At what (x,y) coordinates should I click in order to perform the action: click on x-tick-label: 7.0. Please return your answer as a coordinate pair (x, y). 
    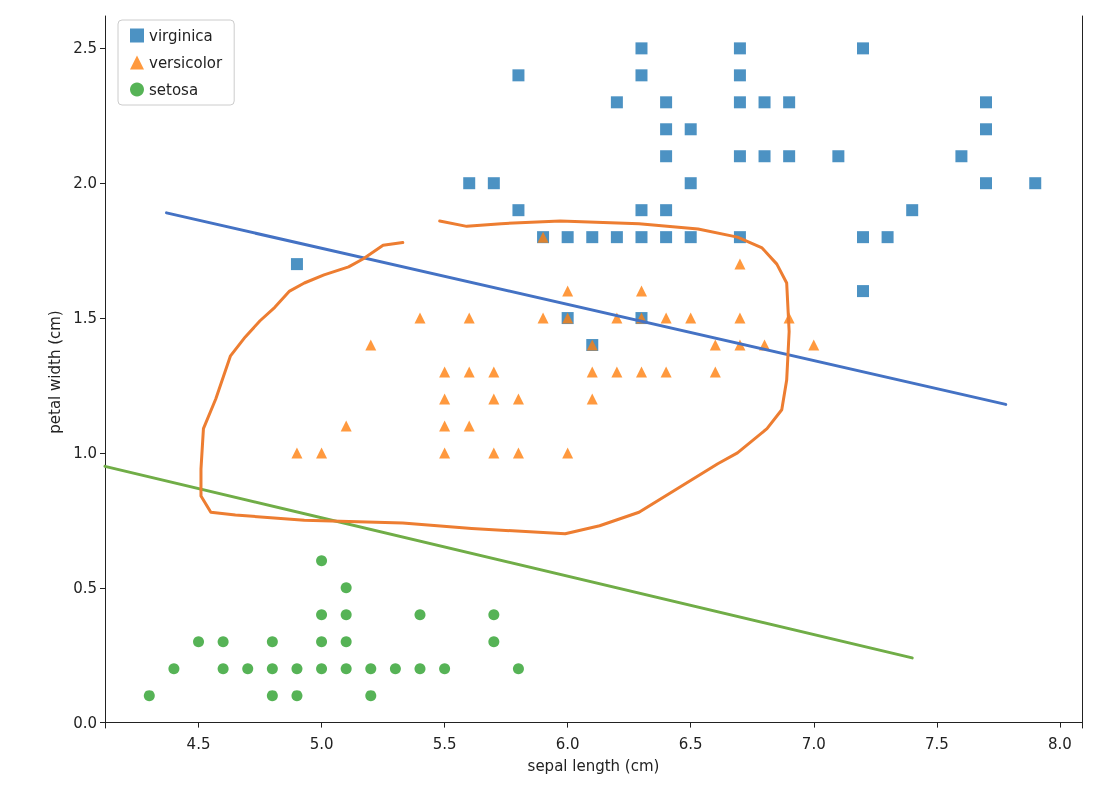
    Looking at the image, I should click on (813, 743).